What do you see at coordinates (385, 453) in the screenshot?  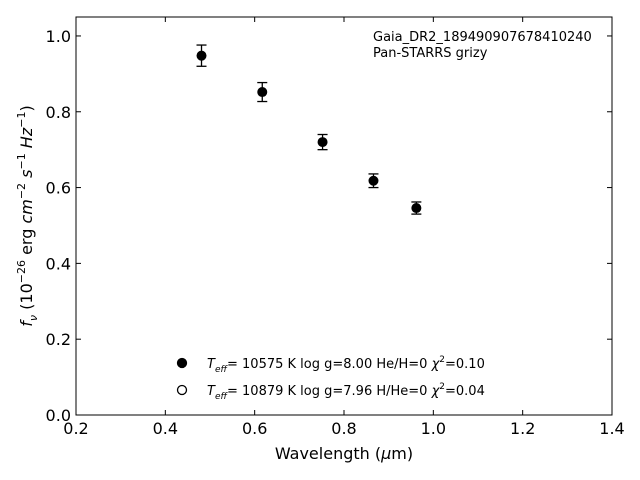 I see `x-axis-label-mu: μ` at bounding box center [385, 453].